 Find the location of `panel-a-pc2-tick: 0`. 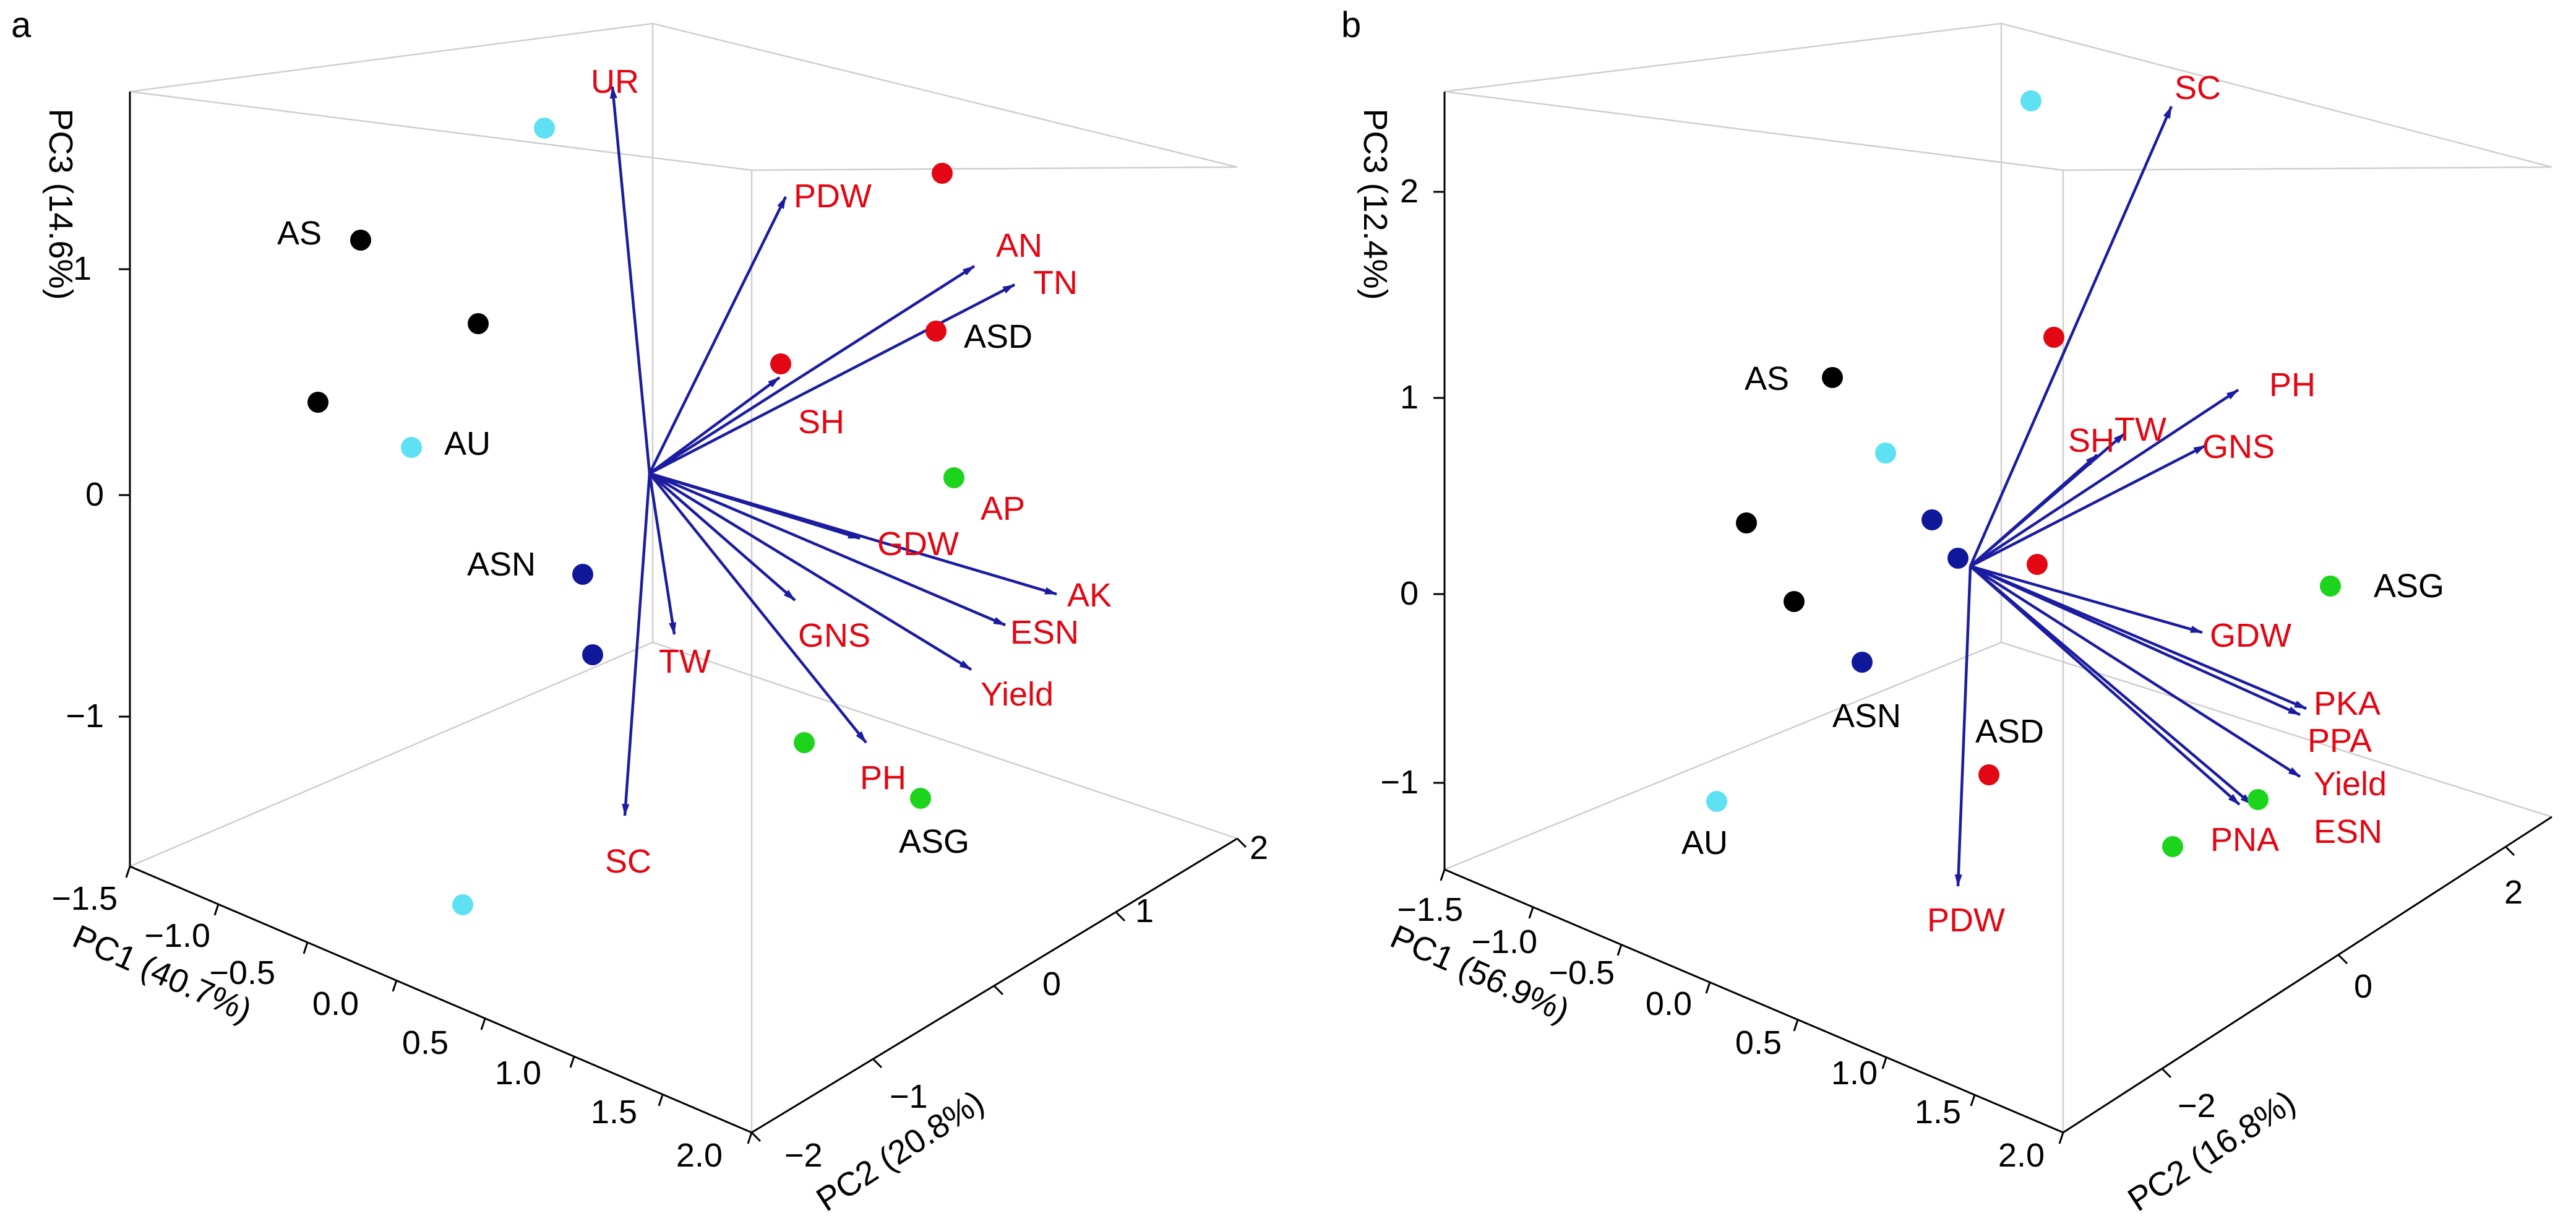

panel-a-pc2-tick: 0 is located at coordinates (1051, 984).